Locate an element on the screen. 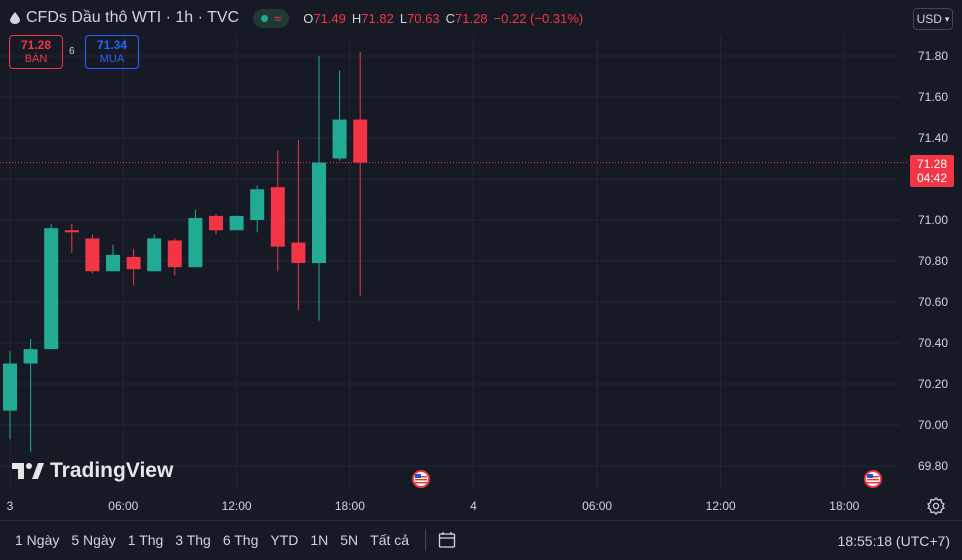 The width and height of the screenshot is (962, 560). market-status: ≈ is located at coordinates (271, 18).